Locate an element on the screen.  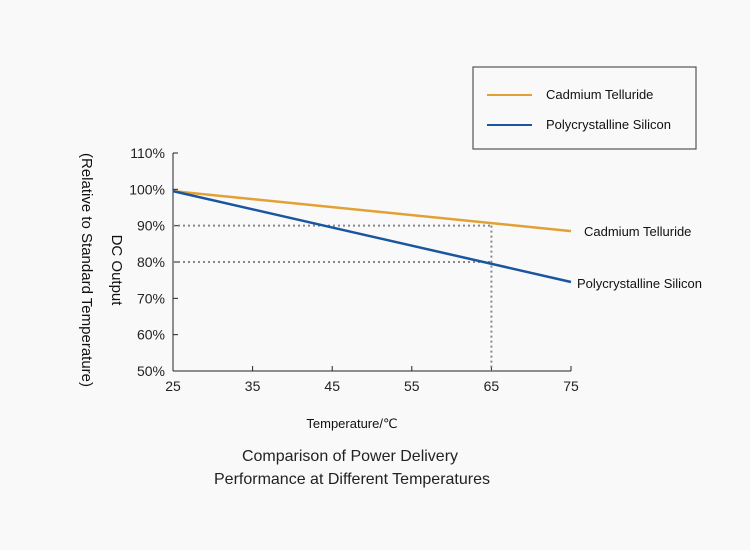
x-tick-label: 35 is located at coordinates (253, 386).